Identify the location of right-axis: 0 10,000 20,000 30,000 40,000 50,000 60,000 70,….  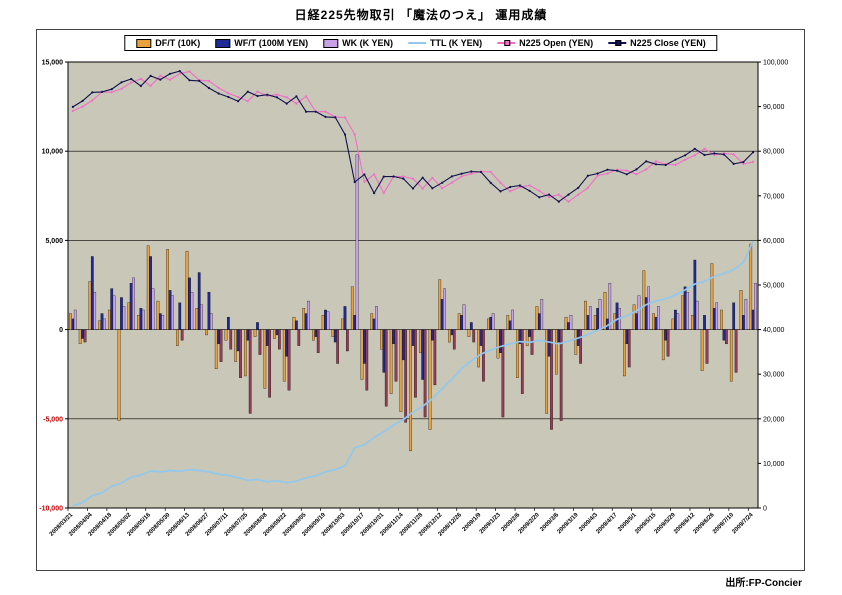
(773, 286).